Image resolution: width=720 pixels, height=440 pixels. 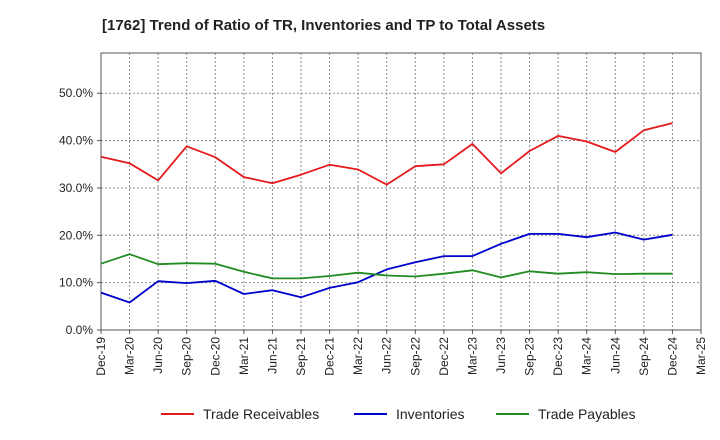 What do you see at coordinates (76, 188) in the screenshot?
I see `y-tick-label: 30.0%` at bounding box center [76, 188].